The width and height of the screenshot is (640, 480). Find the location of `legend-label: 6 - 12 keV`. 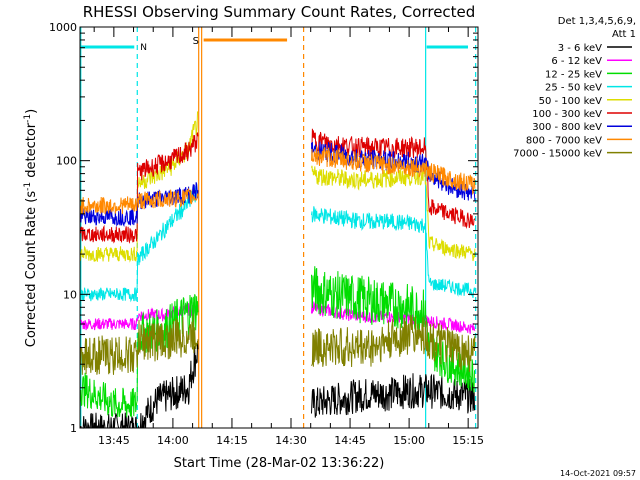

legend-label: 6 - 12 keV is located at coordinates (576, 61).